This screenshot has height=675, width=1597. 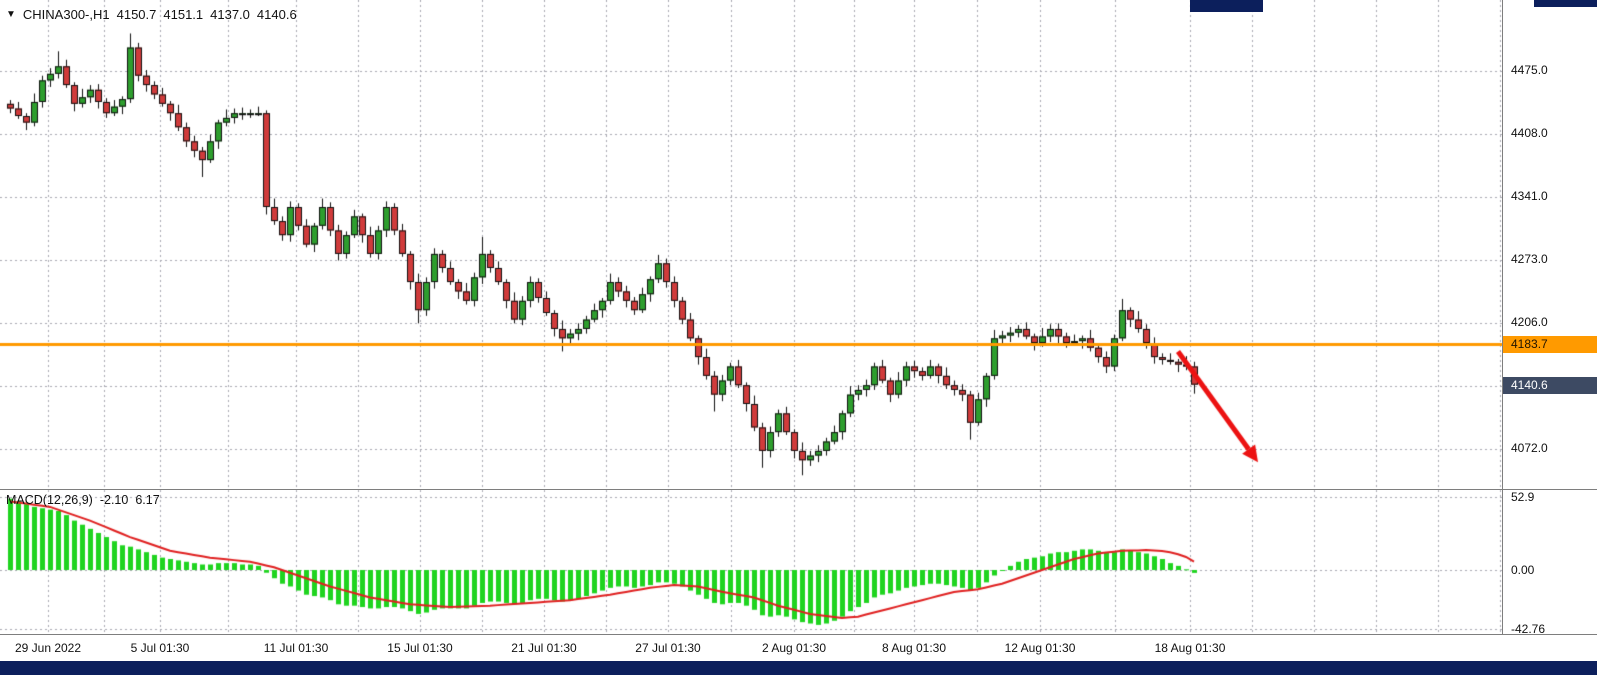 I want to click on indicator-signal-value: 6.17, so click(x=147, y=500).